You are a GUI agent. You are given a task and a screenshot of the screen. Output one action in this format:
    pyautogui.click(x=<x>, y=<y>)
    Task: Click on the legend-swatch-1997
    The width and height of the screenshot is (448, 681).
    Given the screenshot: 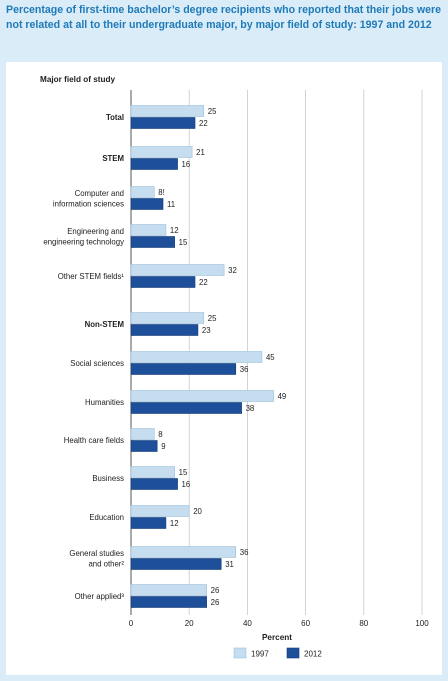 What is the action you would take?
    pyautogui.click(x=240, y=653)
    